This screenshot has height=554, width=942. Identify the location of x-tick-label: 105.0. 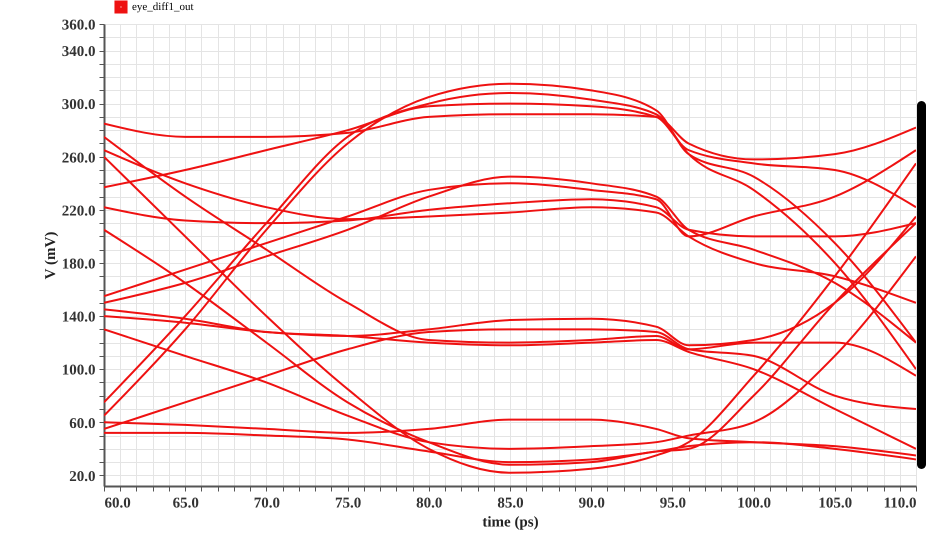
(835, 504).